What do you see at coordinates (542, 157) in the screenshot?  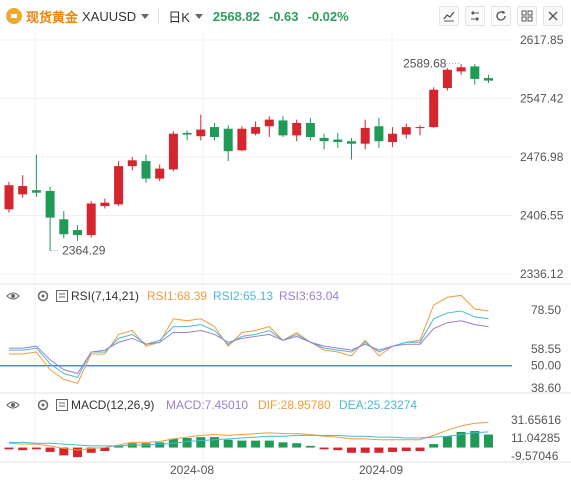 I see `price-axis: 2617.85 2547.42 2476.98 2406.55 2336.12` at bounding box center [542, 157].